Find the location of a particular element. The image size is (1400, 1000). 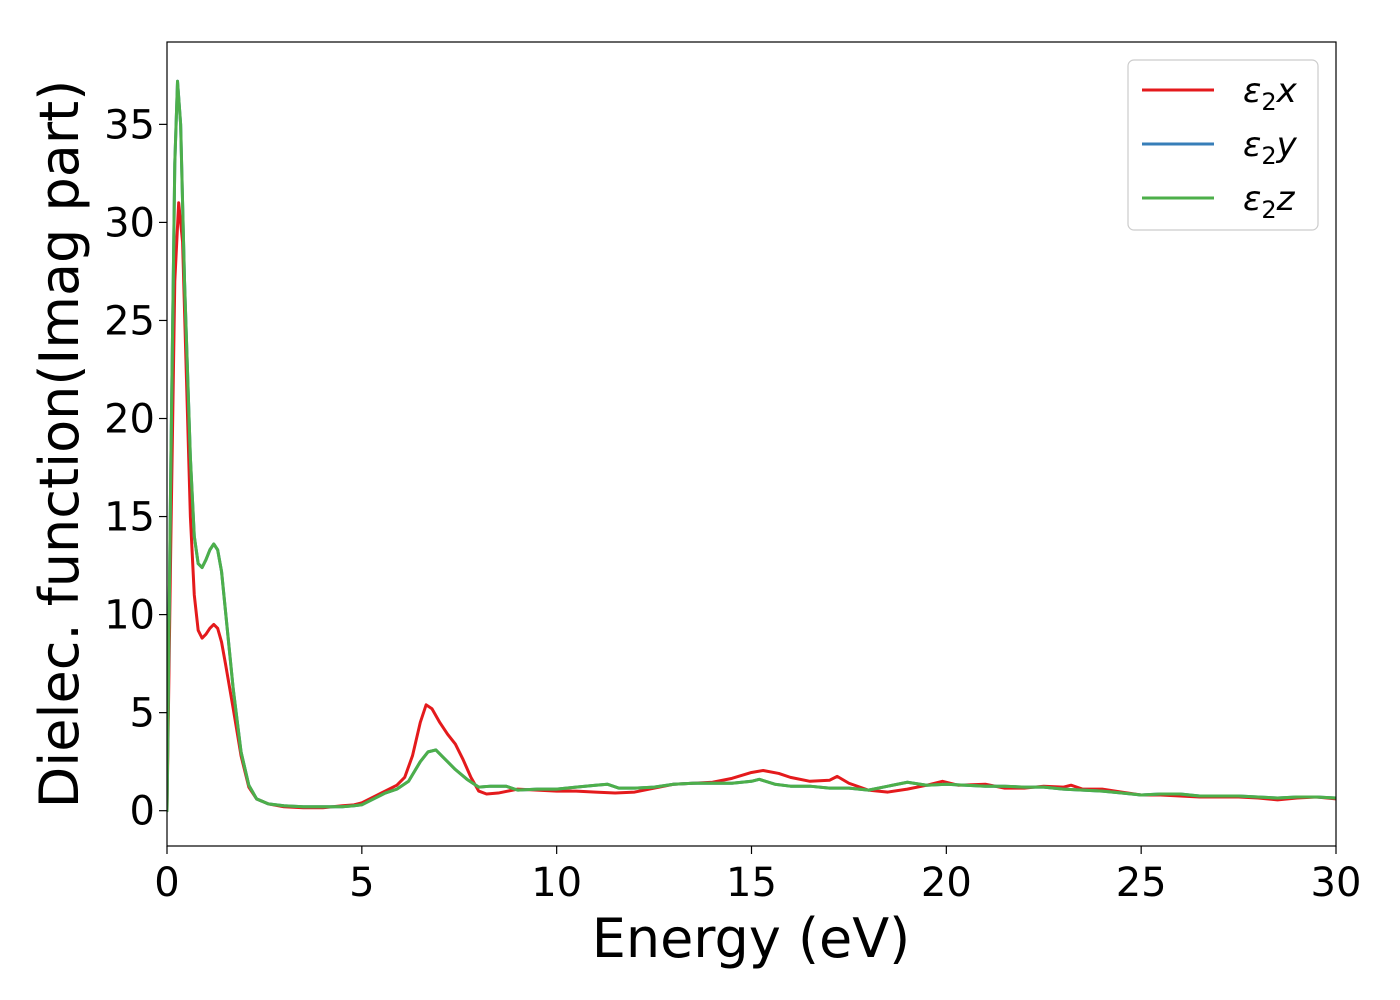

y-tick-label: 10 is located at coordinates (129, 616).